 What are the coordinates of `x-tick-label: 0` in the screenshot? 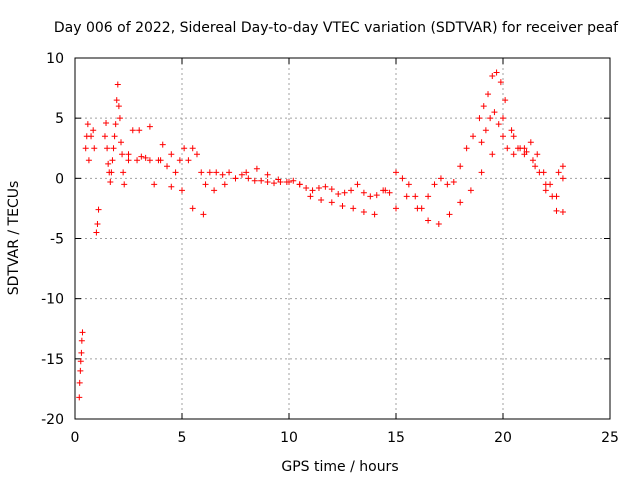 It's located at (75, 438).